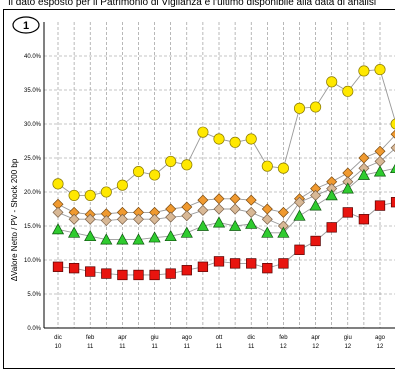 This screenshot has height=369, width=395. What do you see at coordinates (219, 338) in the screenshot?
I see `x-tick-label-month: ott` at bounding box center [219, 338].